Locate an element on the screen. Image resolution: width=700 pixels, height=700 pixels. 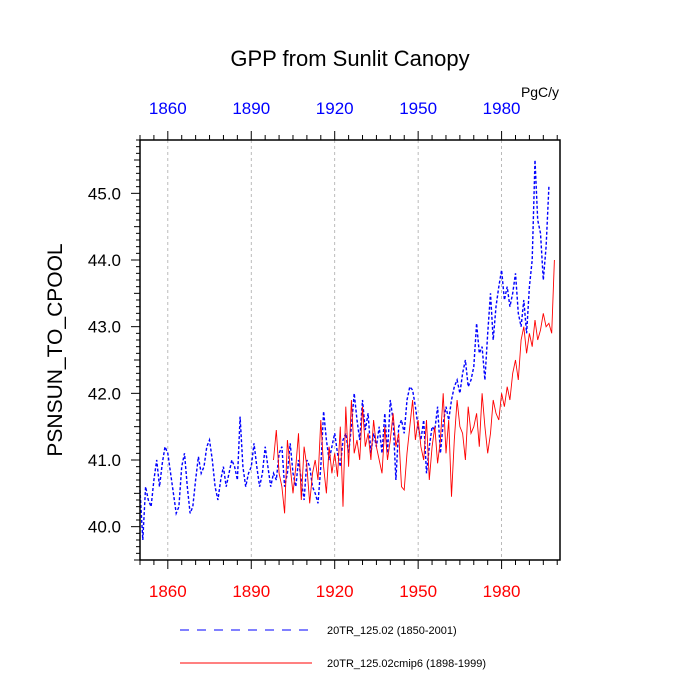
x-tick-label-bottom: 1890 is located at coordinates (251, 591).